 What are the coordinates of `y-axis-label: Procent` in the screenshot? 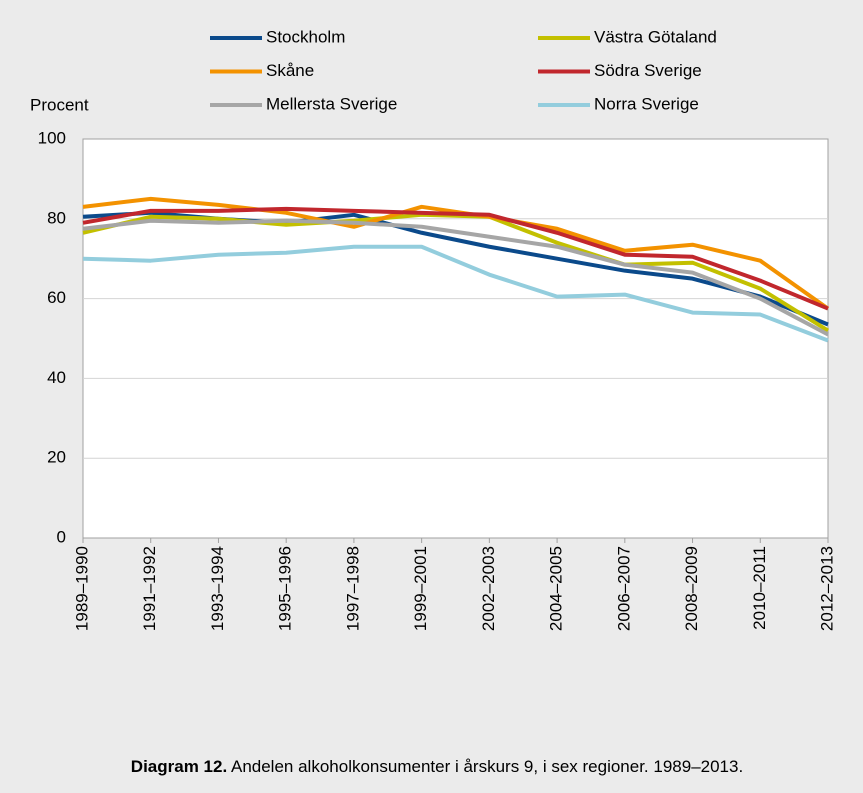 It's located at (59, 104).